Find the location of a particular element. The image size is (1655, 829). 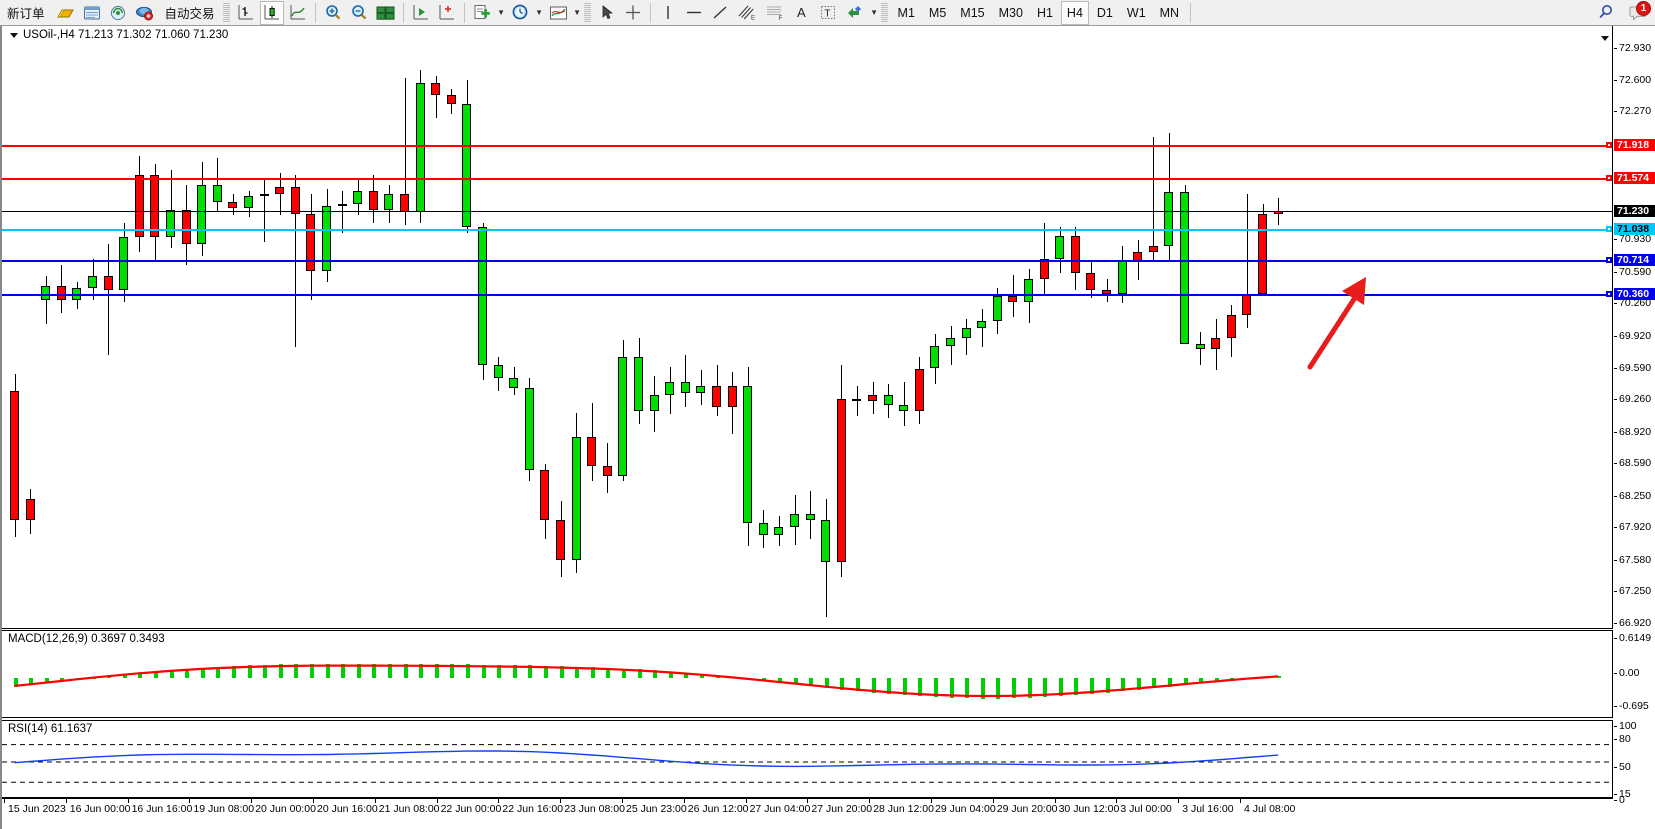

cursor-icon is located at coordinates (607, 13).